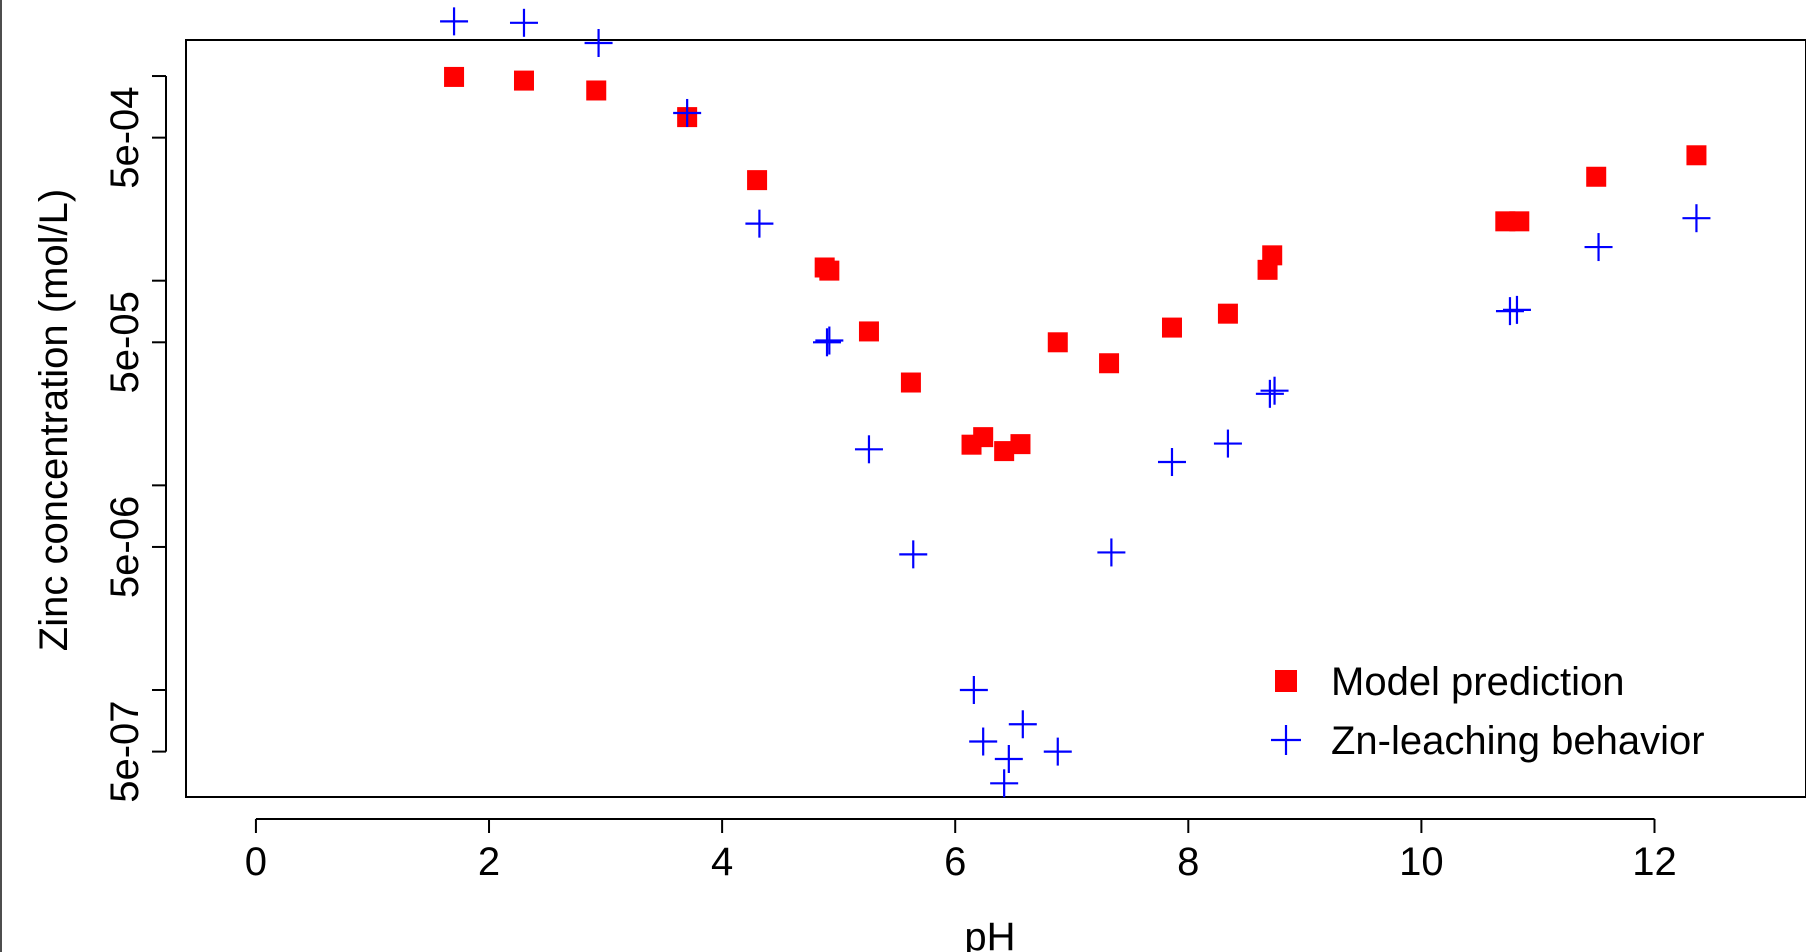 This screenshot has height=952, width=1806. What do you see at coordinates (955, 862) in the screenshot?
I see `x-tick-label: 6` at bounding box center [955, 862].